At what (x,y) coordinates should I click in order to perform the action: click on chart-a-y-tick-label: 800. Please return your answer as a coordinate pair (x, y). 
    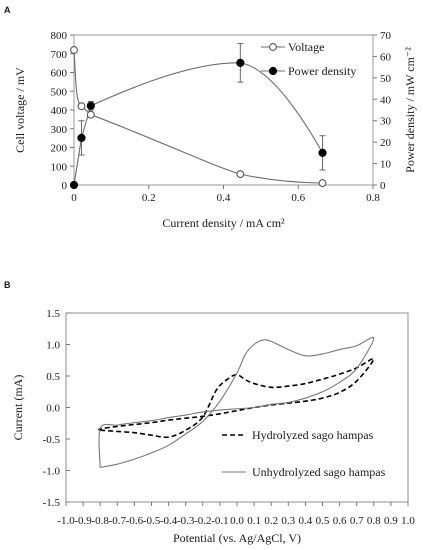
    Looking at the image, I should click on (59, 36).